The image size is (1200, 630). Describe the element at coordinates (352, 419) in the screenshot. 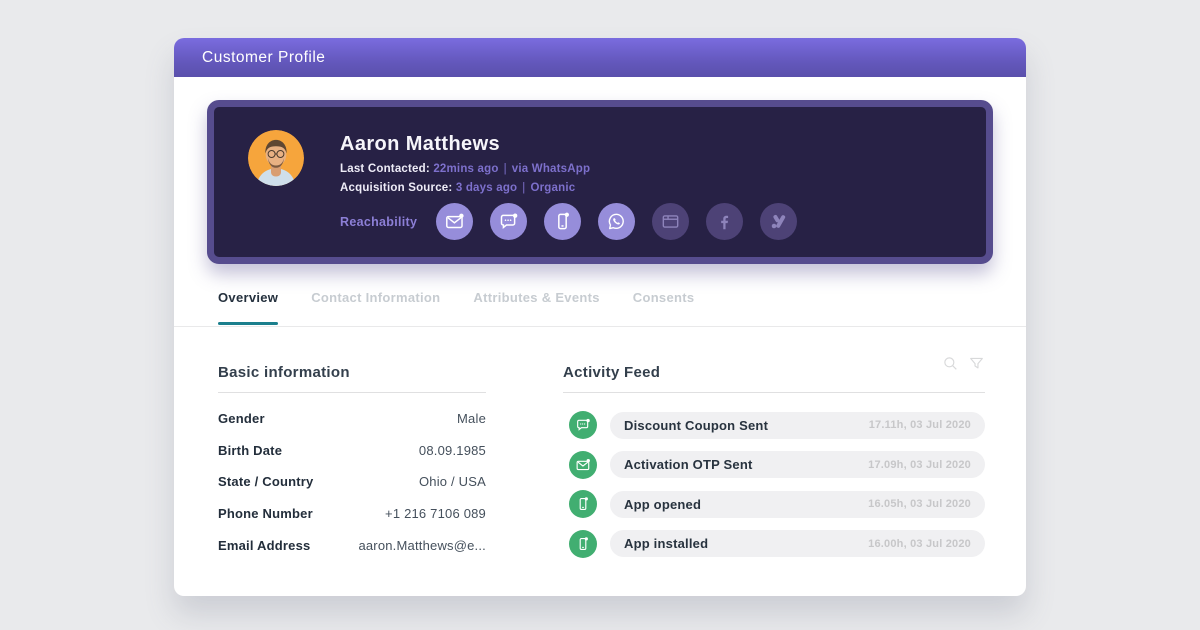

I see `info-row-gender: Gender Male` at that location.